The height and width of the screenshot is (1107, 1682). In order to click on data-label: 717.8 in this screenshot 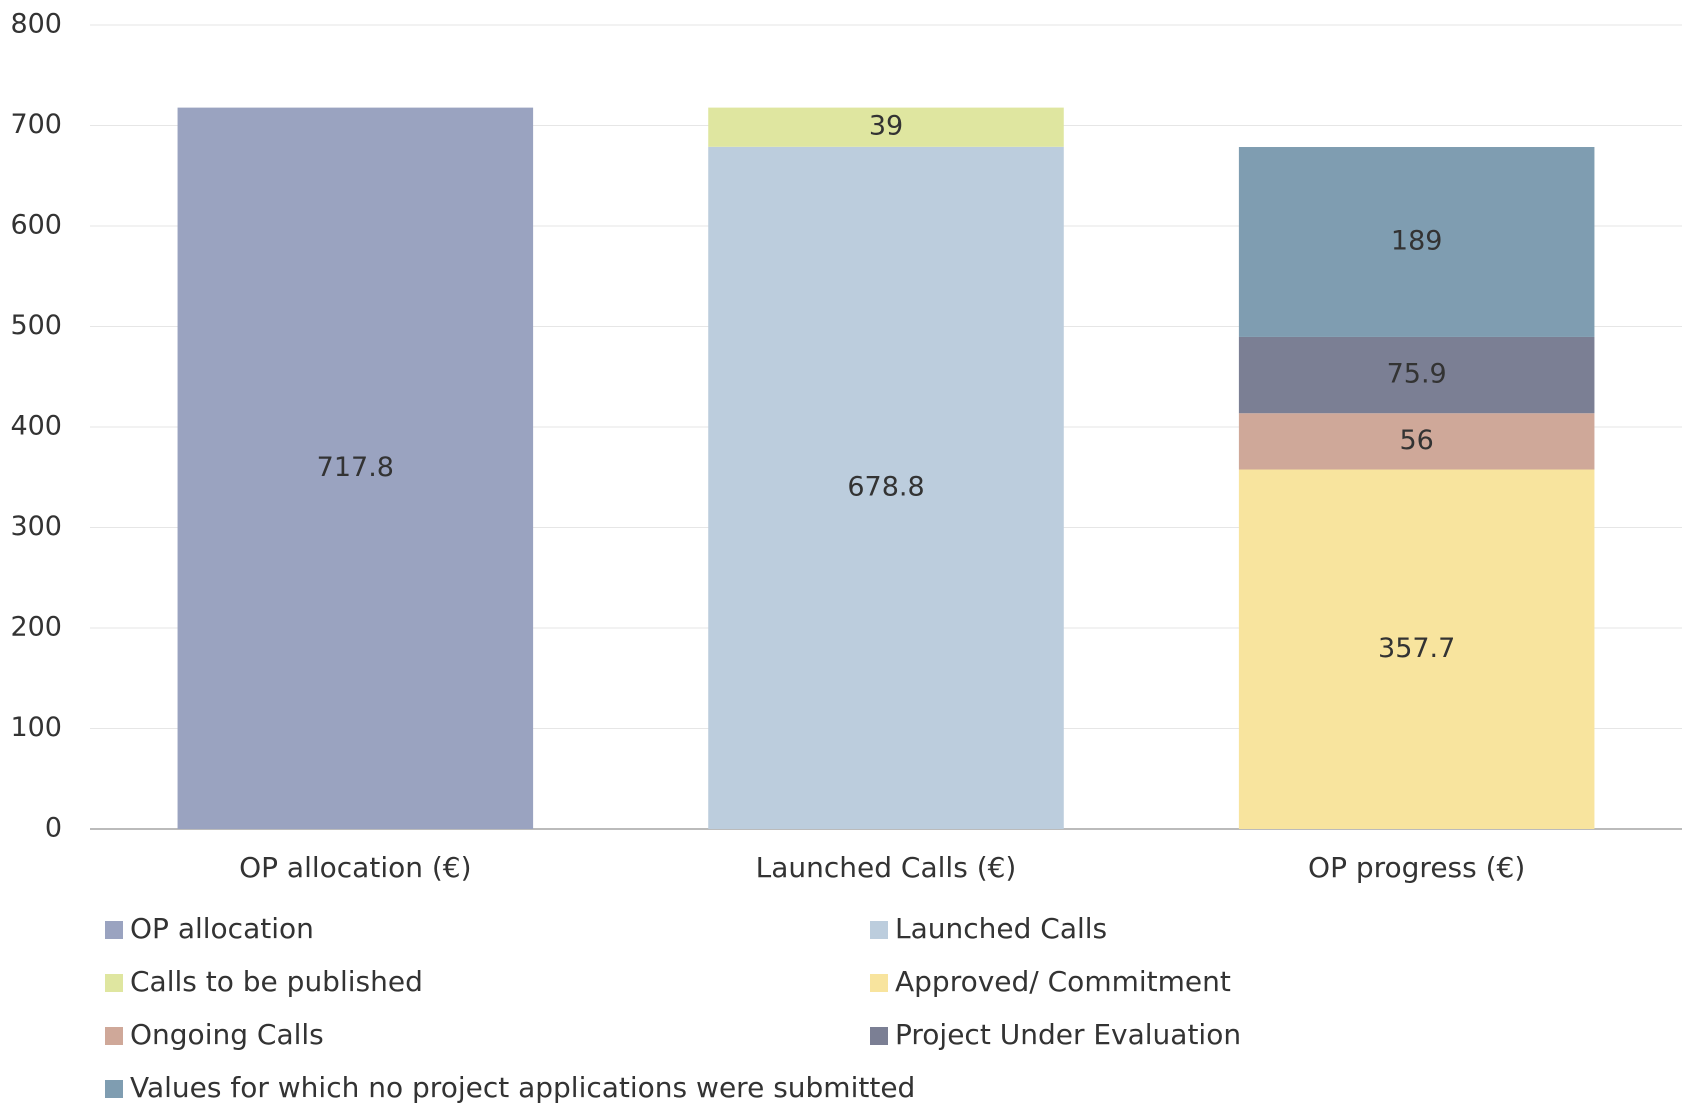, I will do `click(355, 467)`.